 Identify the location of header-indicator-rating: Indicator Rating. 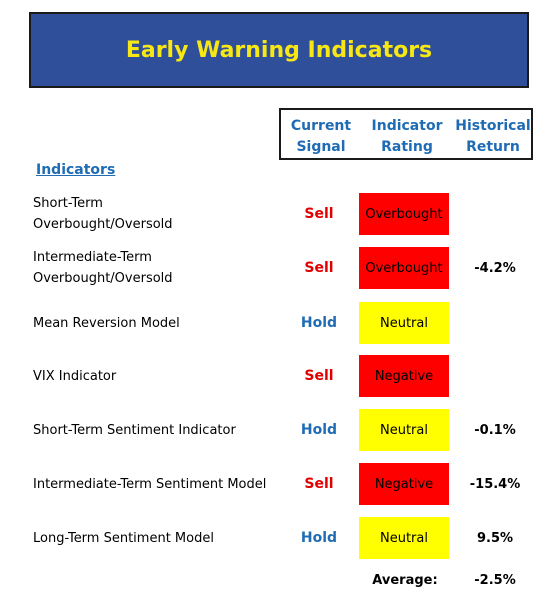
(407, 137).